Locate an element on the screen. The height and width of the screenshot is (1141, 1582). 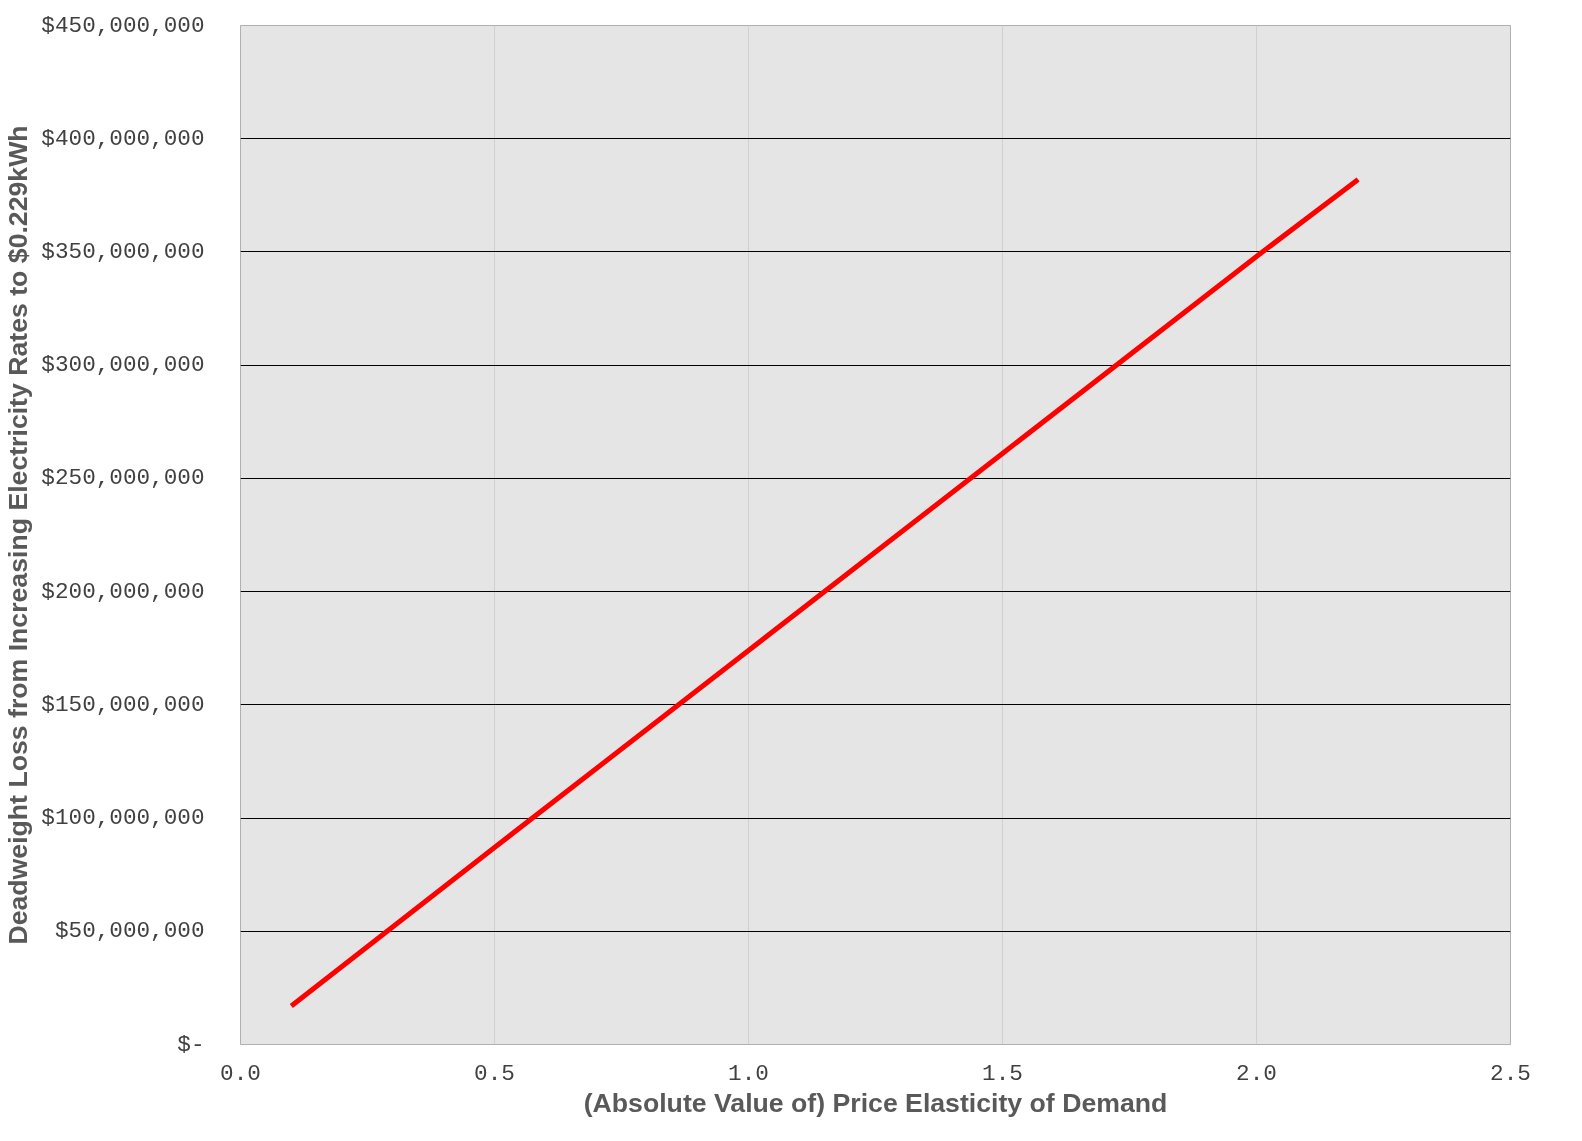
x-axis-title: (Absolute Value of) Price Elasticity of Demand is located at coordinates (875, 1102).